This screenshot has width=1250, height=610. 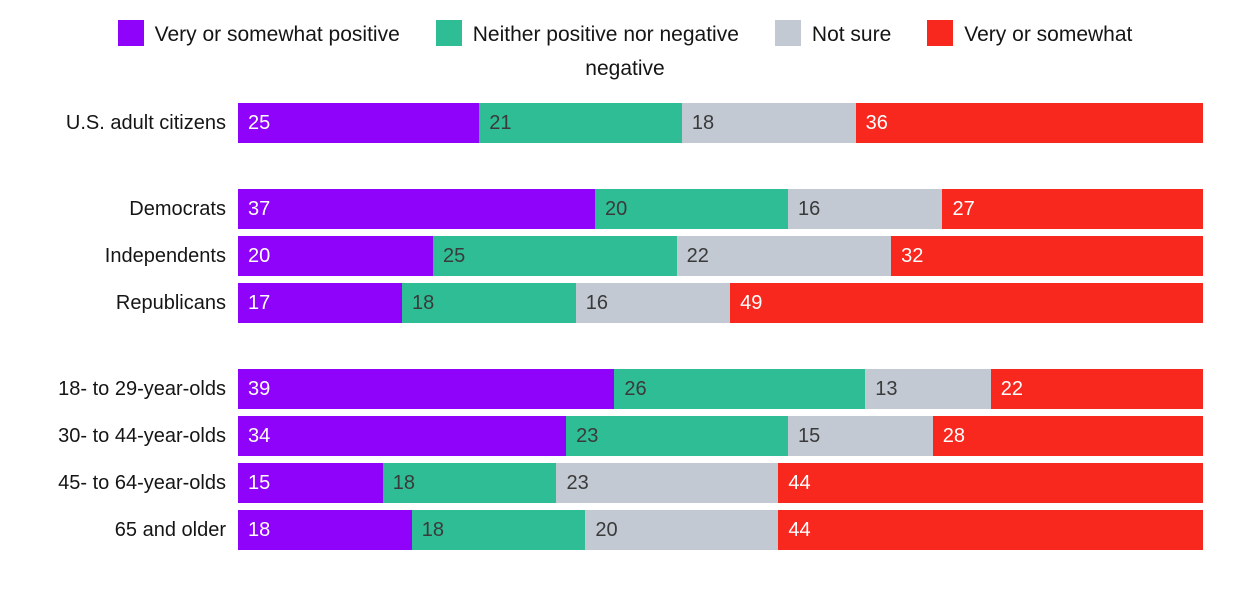 I want to click on category-label: 30- to 44-year-olds, so click(x=142, y=436).